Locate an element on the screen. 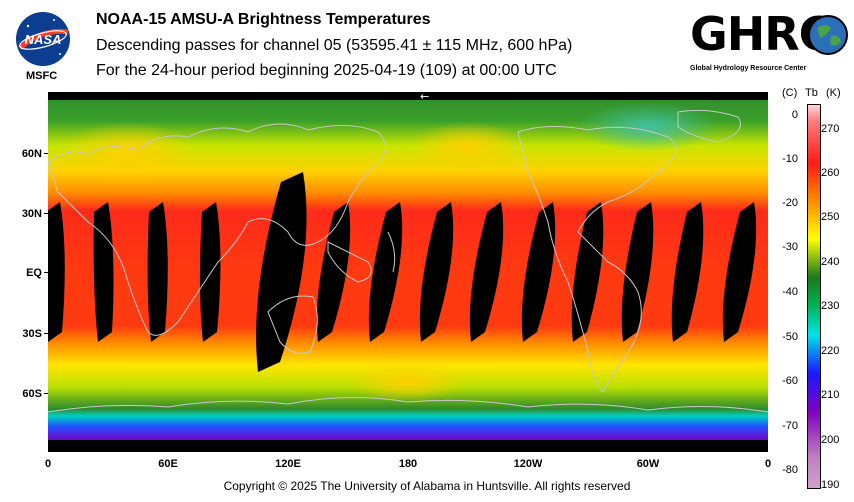 The height and width of the screenshot is (502, 854). missing-data-band is located at coordinates (408, 96).